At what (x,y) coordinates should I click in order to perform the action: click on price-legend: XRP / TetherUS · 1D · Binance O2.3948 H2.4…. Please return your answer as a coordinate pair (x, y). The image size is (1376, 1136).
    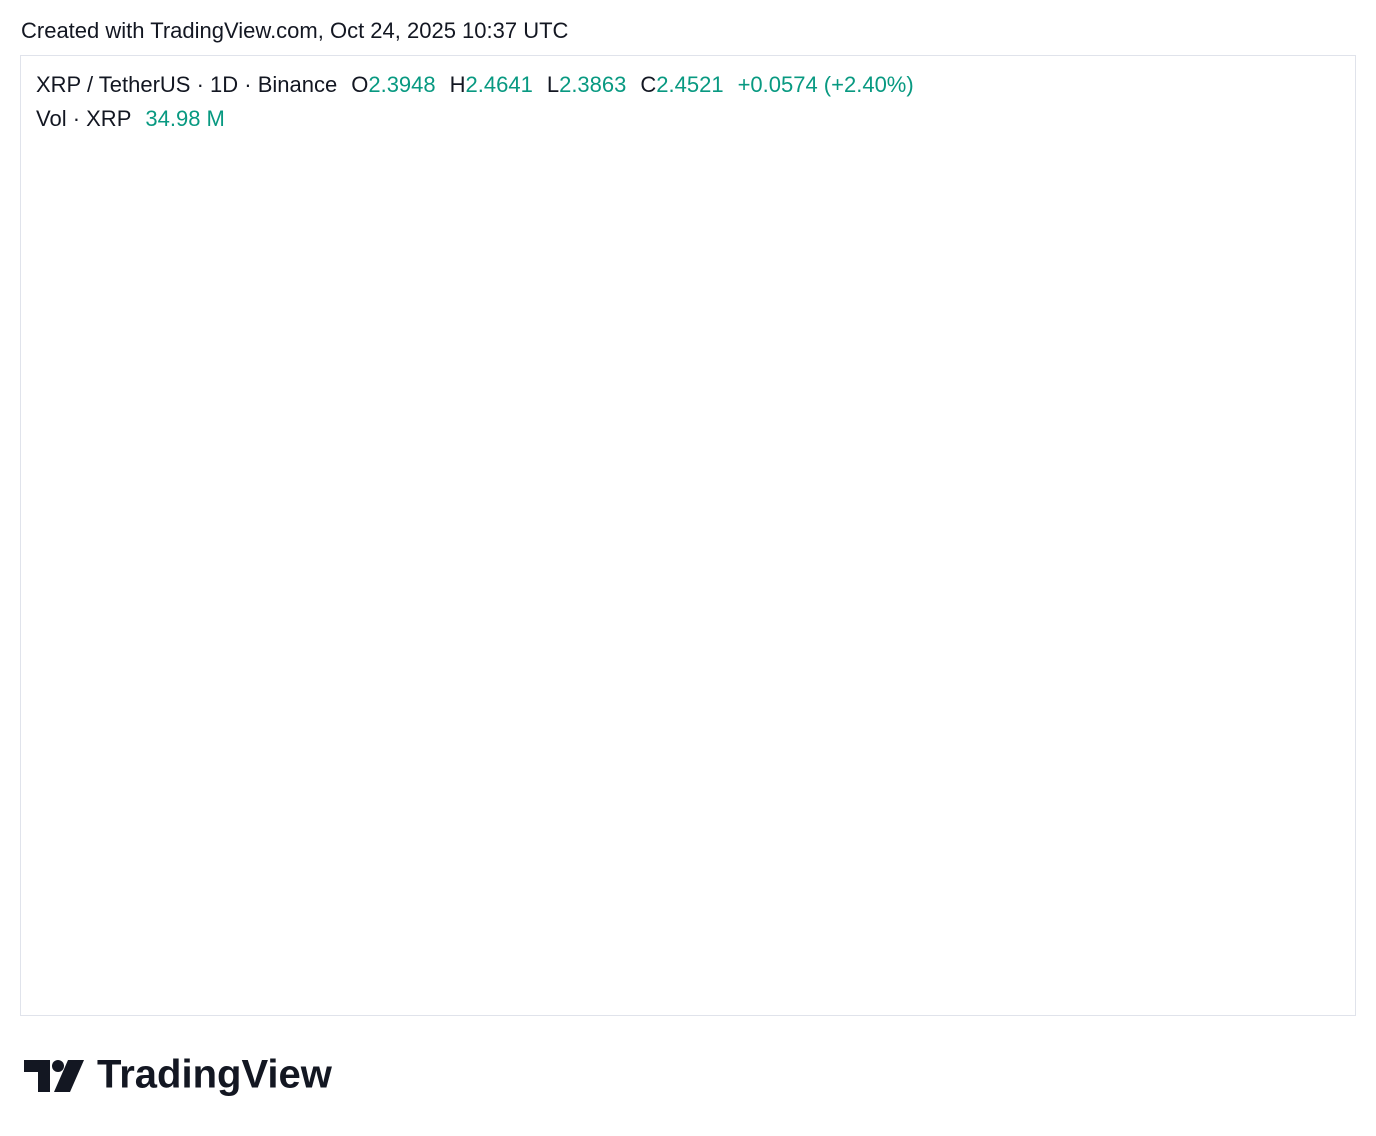
    Looking at the image, I should click on (475, 85).